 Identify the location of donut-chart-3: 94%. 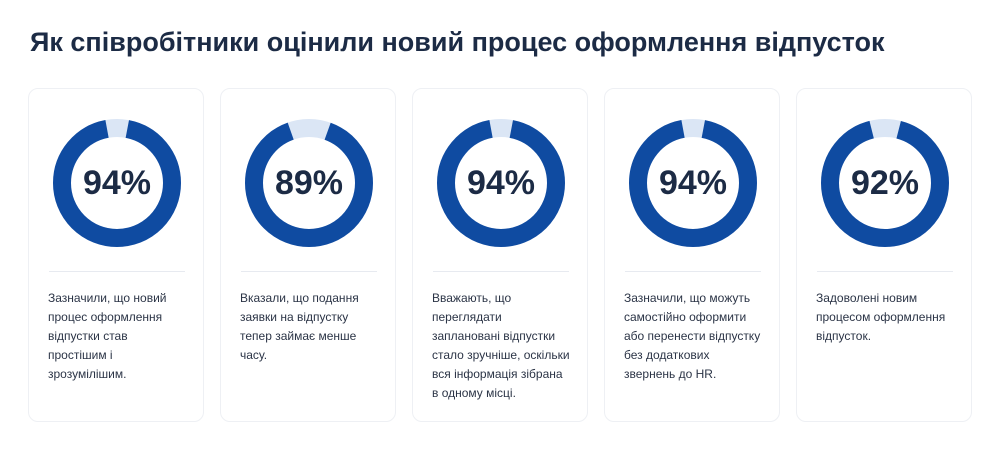
(501, 183).